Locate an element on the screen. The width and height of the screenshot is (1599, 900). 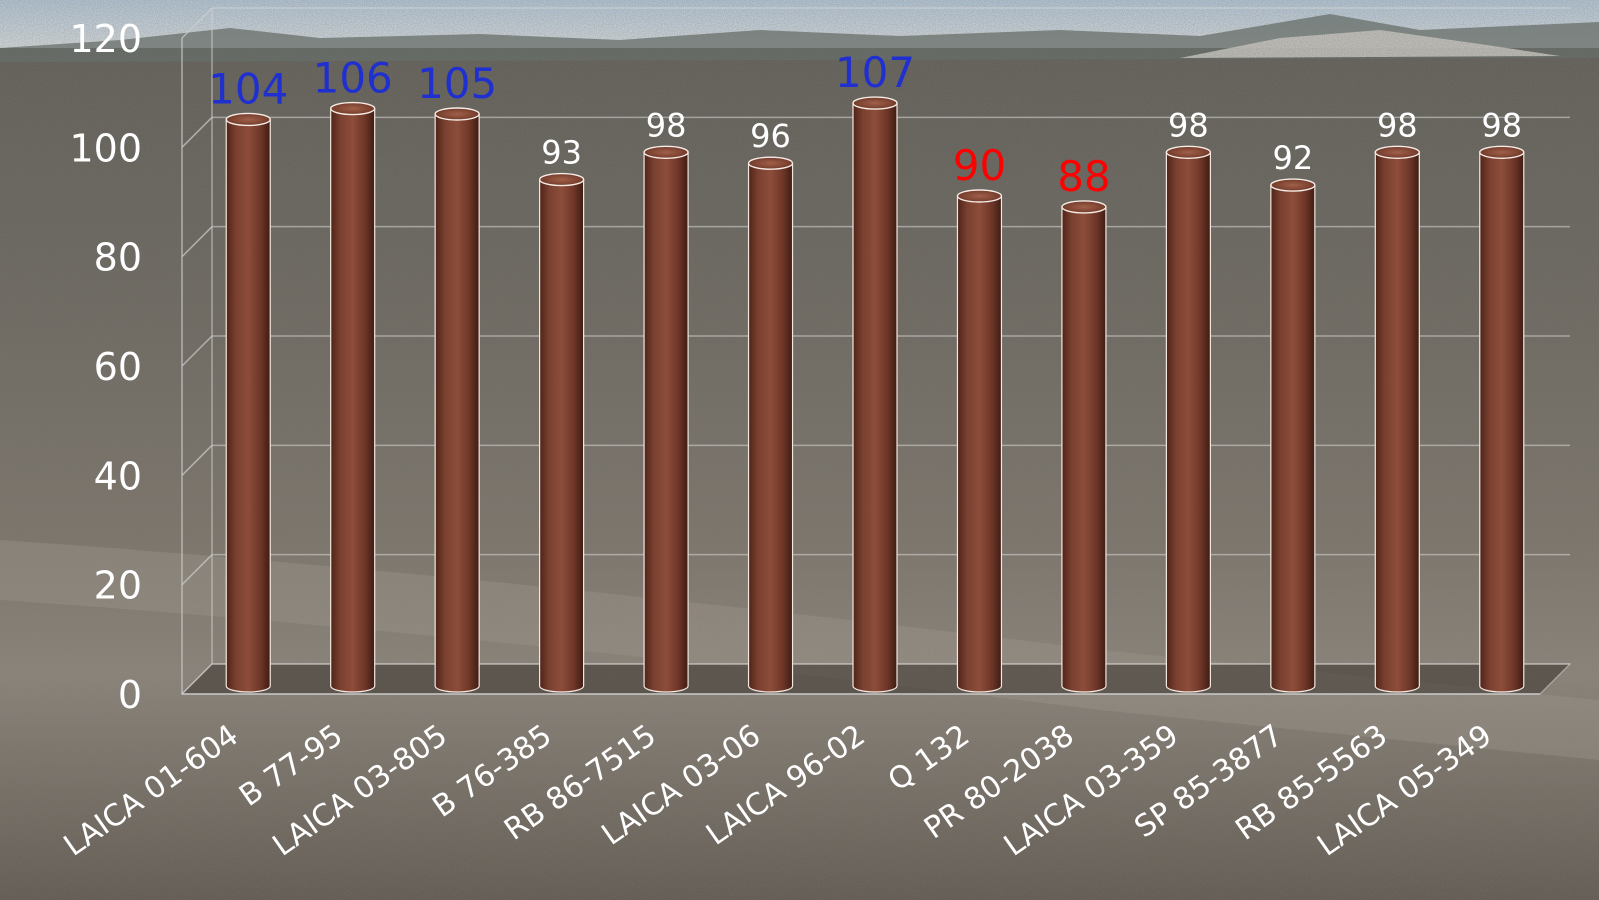
data-label: 105 is located at coordinates (457, 83).